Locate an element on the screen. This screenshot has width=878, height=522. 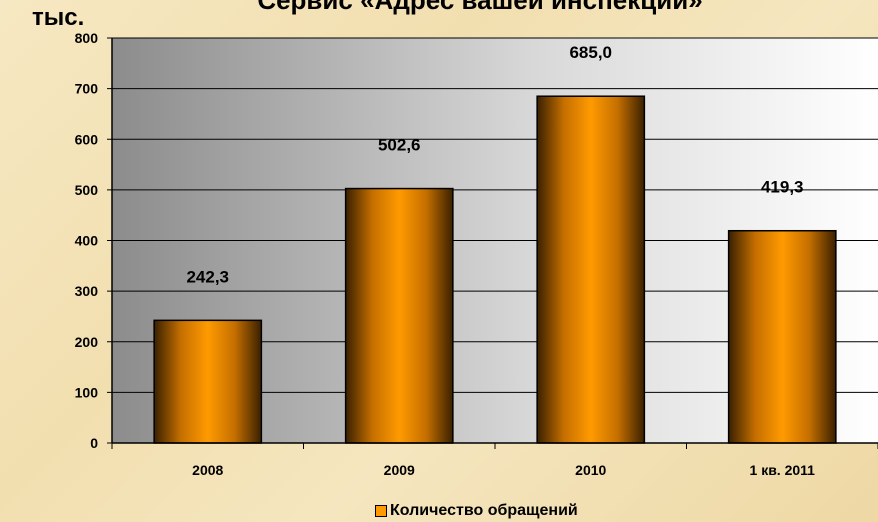
data-label: 242,3 is located at coordinates (207, 276).